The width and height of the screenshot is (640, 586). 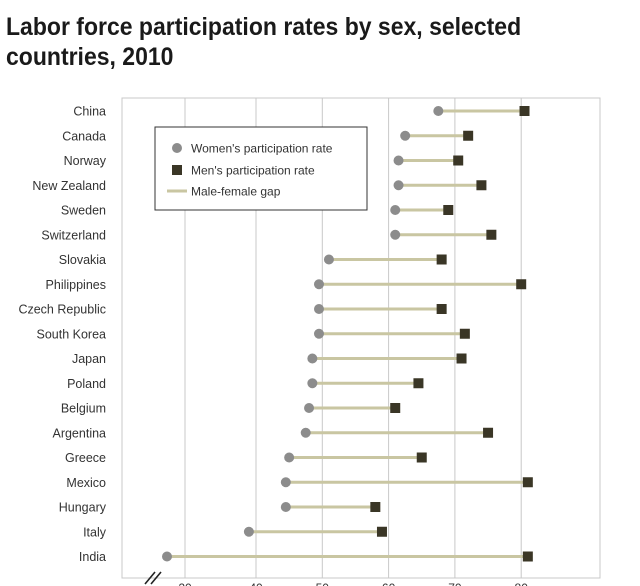 What do you see at coordinates (381, 531) in the screenshot?
I see `men-point-italy` at bounding box center [381, 531].